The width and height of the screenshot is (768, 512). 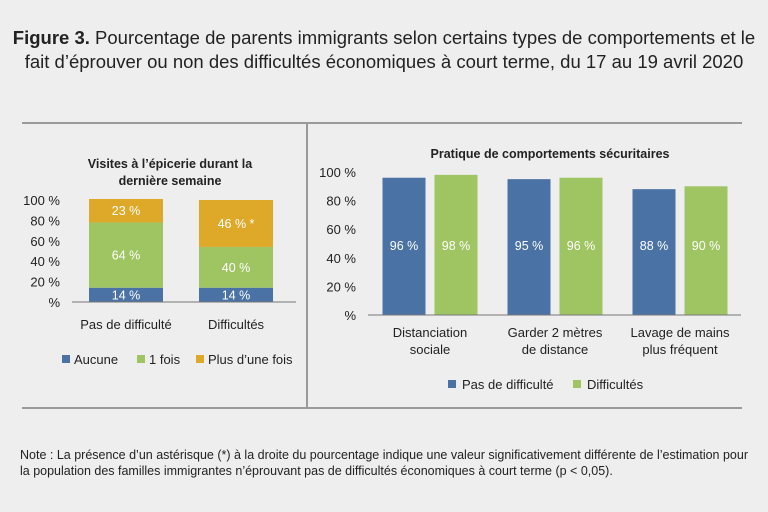 I want to click on figure-label: Figure 3., so click(x=51, y=37).